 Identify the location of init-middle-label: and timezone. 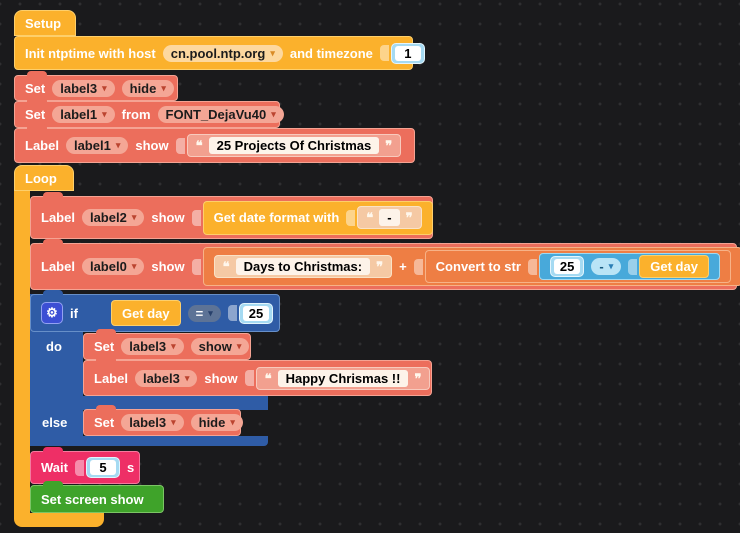
(331, 53).